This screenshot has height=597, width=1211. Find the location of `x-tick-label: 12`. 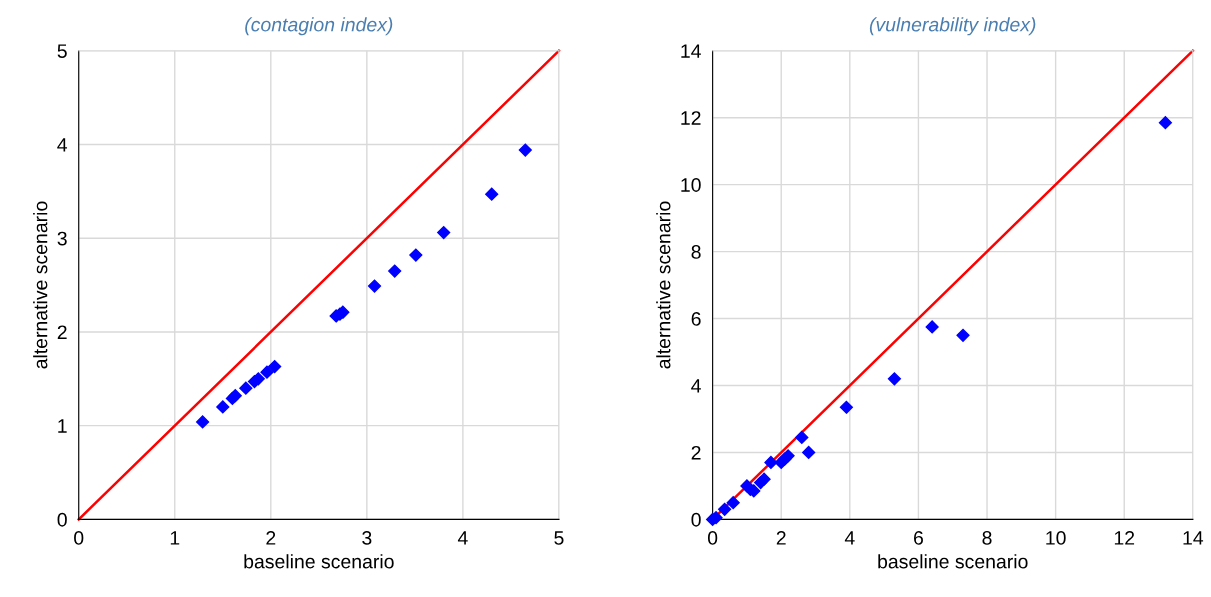

x-tick-label: 12 is located at coordinates (1124, 538).